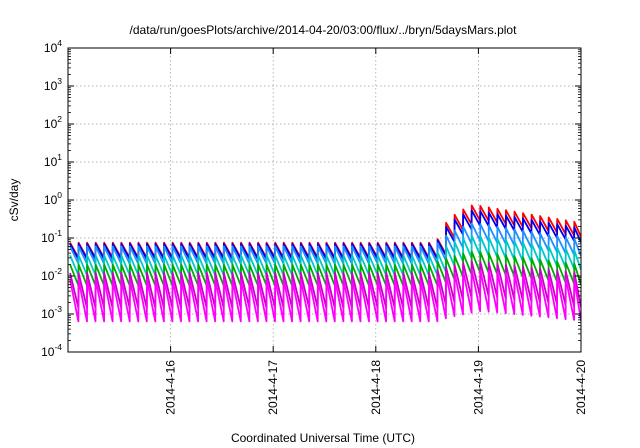 This screenshot has width=640, height=448. Describe the element at coordinates (14, 200) in the screenshot. I see `y-axis-label: cSv/day` at that location.